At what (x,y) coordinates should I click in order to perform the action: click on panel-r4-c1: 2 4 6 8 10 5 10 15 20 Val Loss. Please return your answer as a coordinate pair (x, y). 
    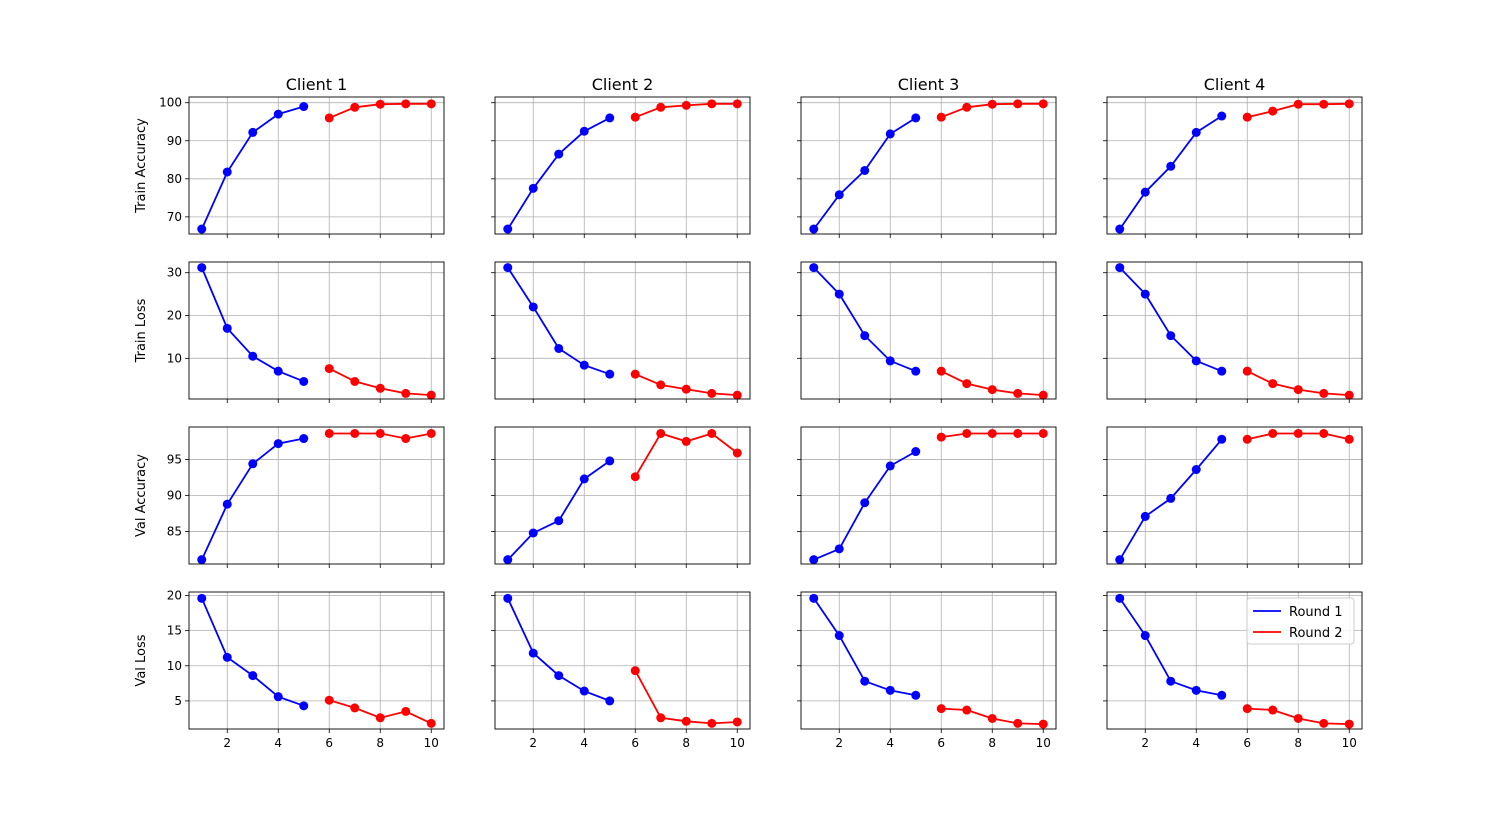
    Looking at the image, I should click on (289, 669).